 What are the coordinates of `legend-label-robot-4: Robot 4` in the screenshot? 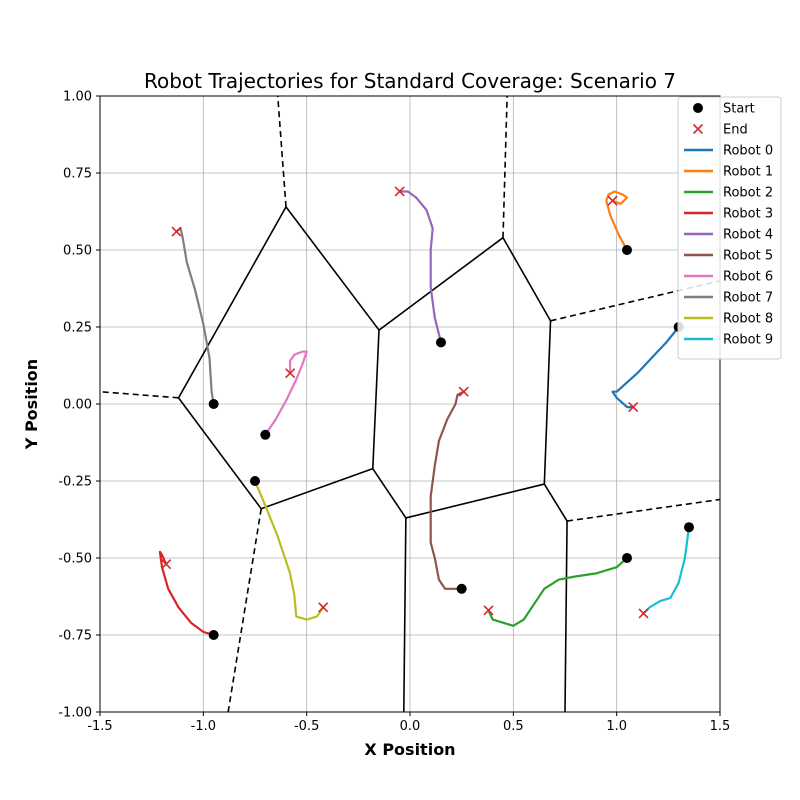 It's located at (748, 235).